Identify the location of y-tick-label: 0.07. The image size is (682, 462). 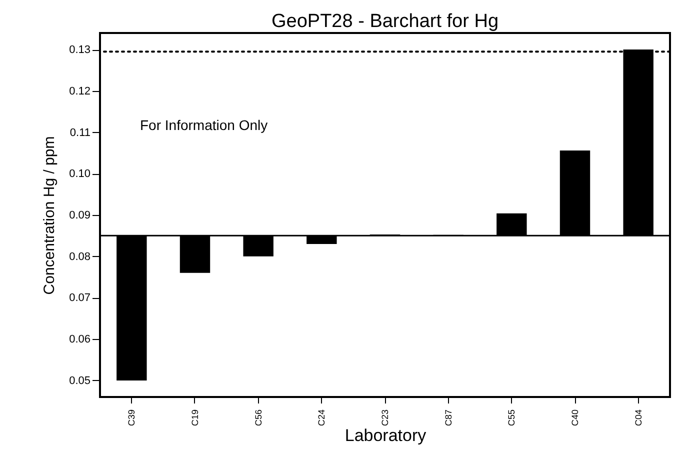
(79, 298).